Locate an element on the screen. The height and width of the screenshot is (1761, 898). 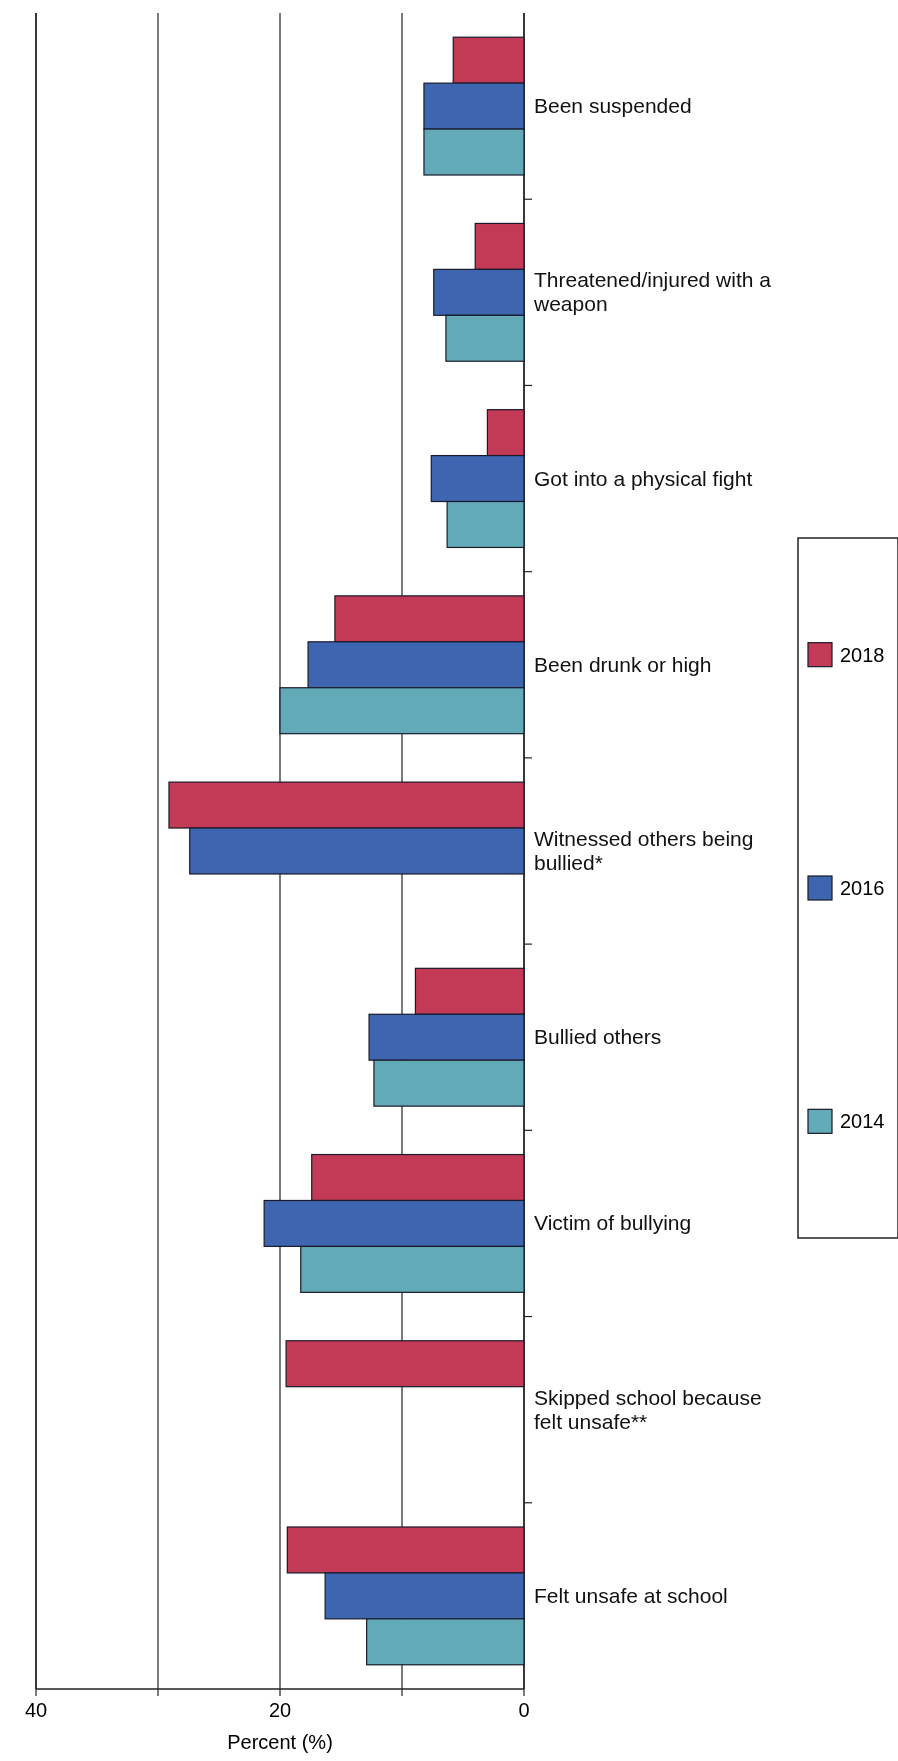
legend-label: 2016 is located at coordinates (862, 888).